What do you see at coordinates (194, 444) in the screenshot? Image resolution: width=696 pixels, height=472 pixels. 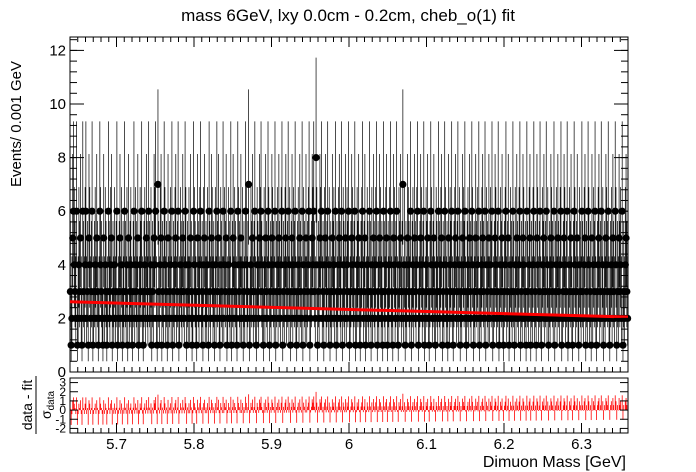 I see `x-tick-label: 5.8` at bounding box center [194, 444].